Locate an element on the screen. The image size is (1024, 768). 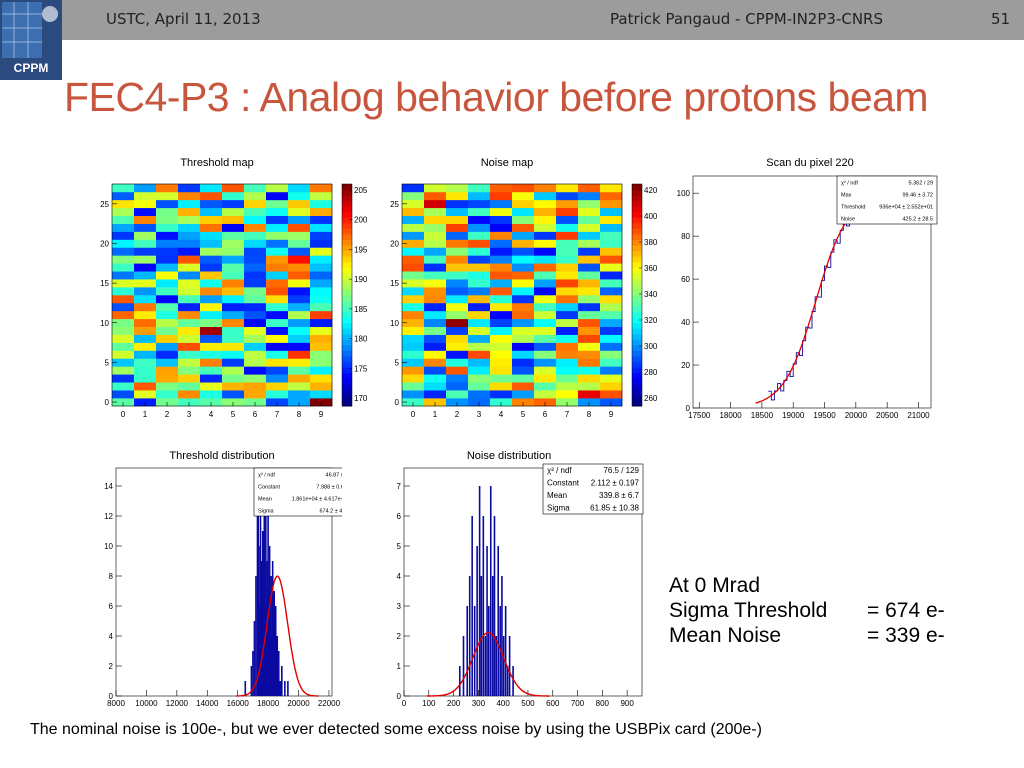
pixel-scan-stats-value: 5.362 / 29 is located at coordinates (921, 183).